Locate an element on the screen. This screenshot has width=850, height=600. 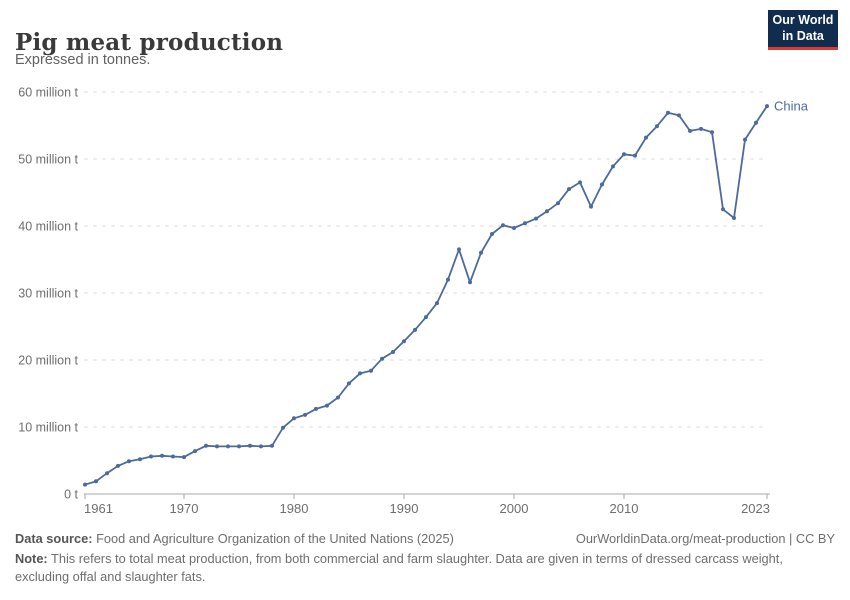
x-tick-label: 2000 is located at coordinates (514, 508).